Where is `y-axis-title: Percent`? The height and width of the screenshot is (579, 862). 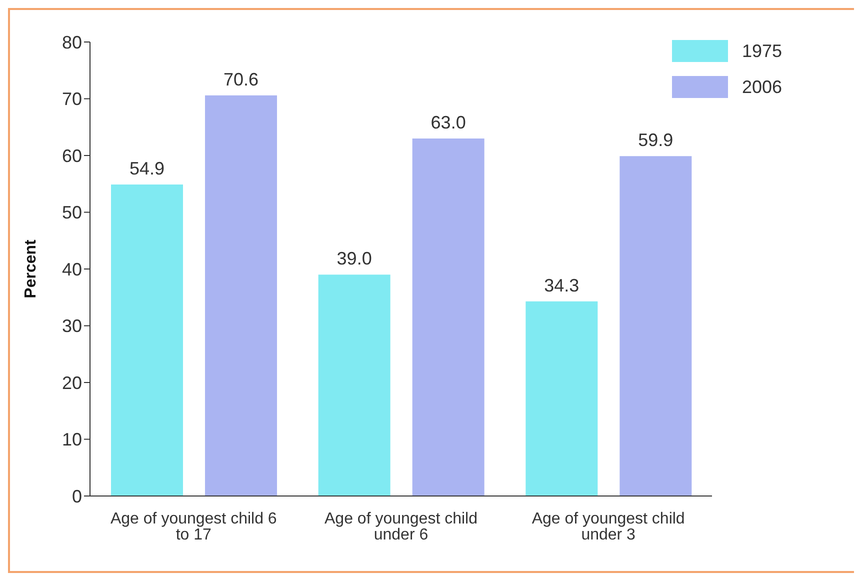 y-axis-title: Percent is located at coordinates (31, 268).